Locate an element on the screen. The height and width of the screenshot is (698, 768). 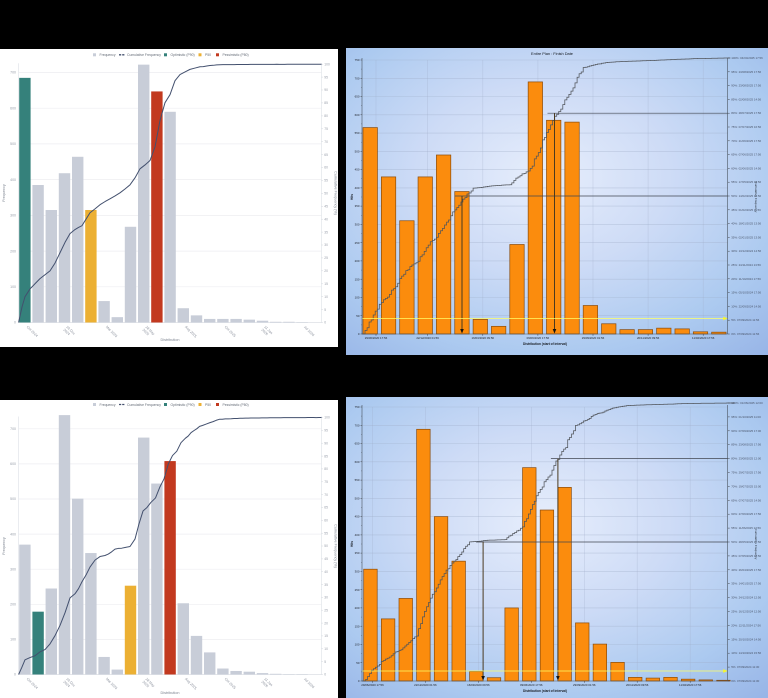
svg-text: 75 is located at coordinates (326, 129).